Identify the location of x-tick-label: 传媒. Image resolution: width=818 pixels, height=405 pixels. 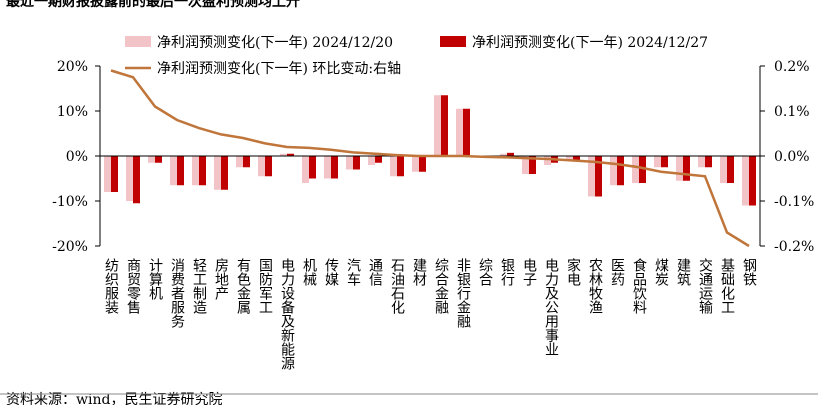
(331, 272).